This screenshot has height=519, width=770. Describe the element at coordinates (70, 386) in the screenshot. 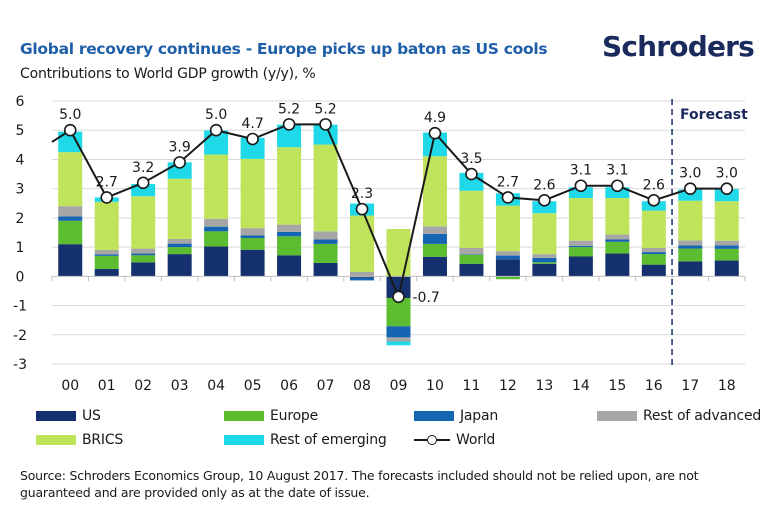

I see `x-tick-label: 00` at that location.